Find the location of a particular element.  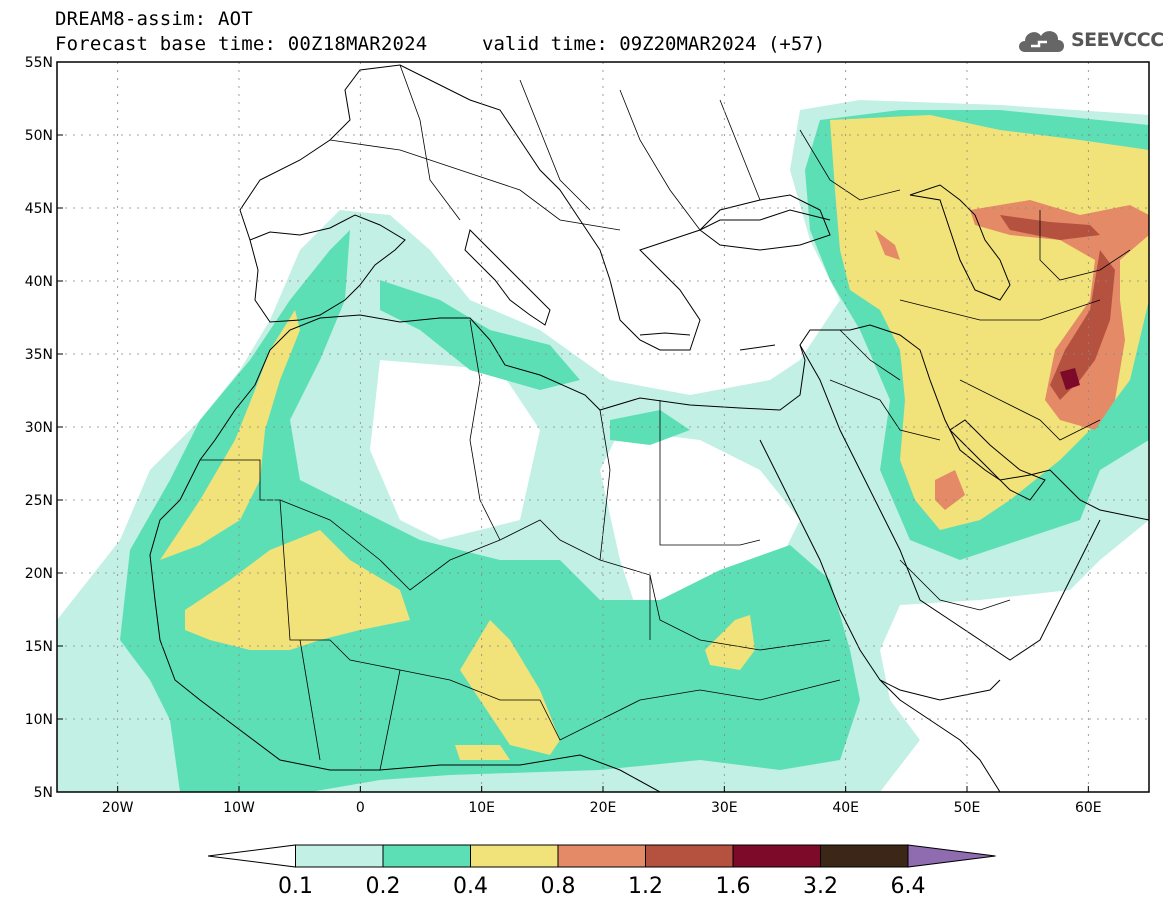

lat-label: 40N is located at coordinates (39, 282).